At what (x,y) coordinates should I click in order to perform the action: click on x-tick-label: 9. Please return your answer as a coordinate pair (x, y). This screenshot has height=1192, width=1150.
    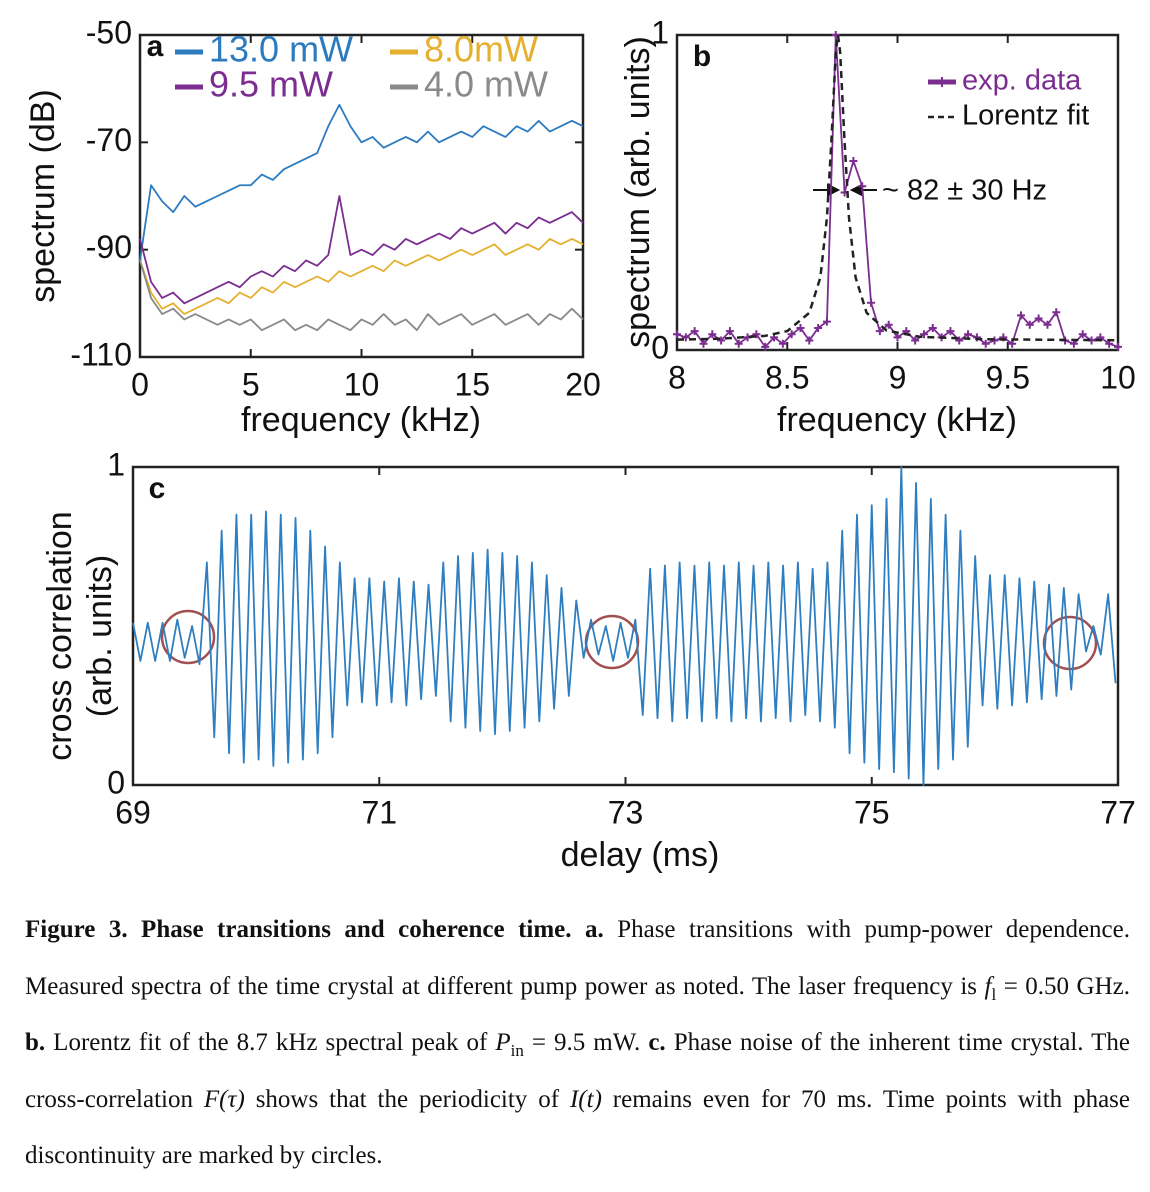
    Looking at the image, I should click on (898, 377).